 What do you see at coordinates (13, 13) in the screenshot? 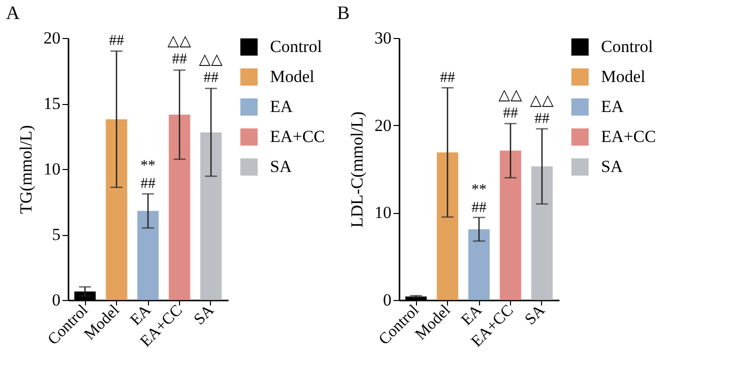
I see `chart-title: A` at bounding box center [13, 13].